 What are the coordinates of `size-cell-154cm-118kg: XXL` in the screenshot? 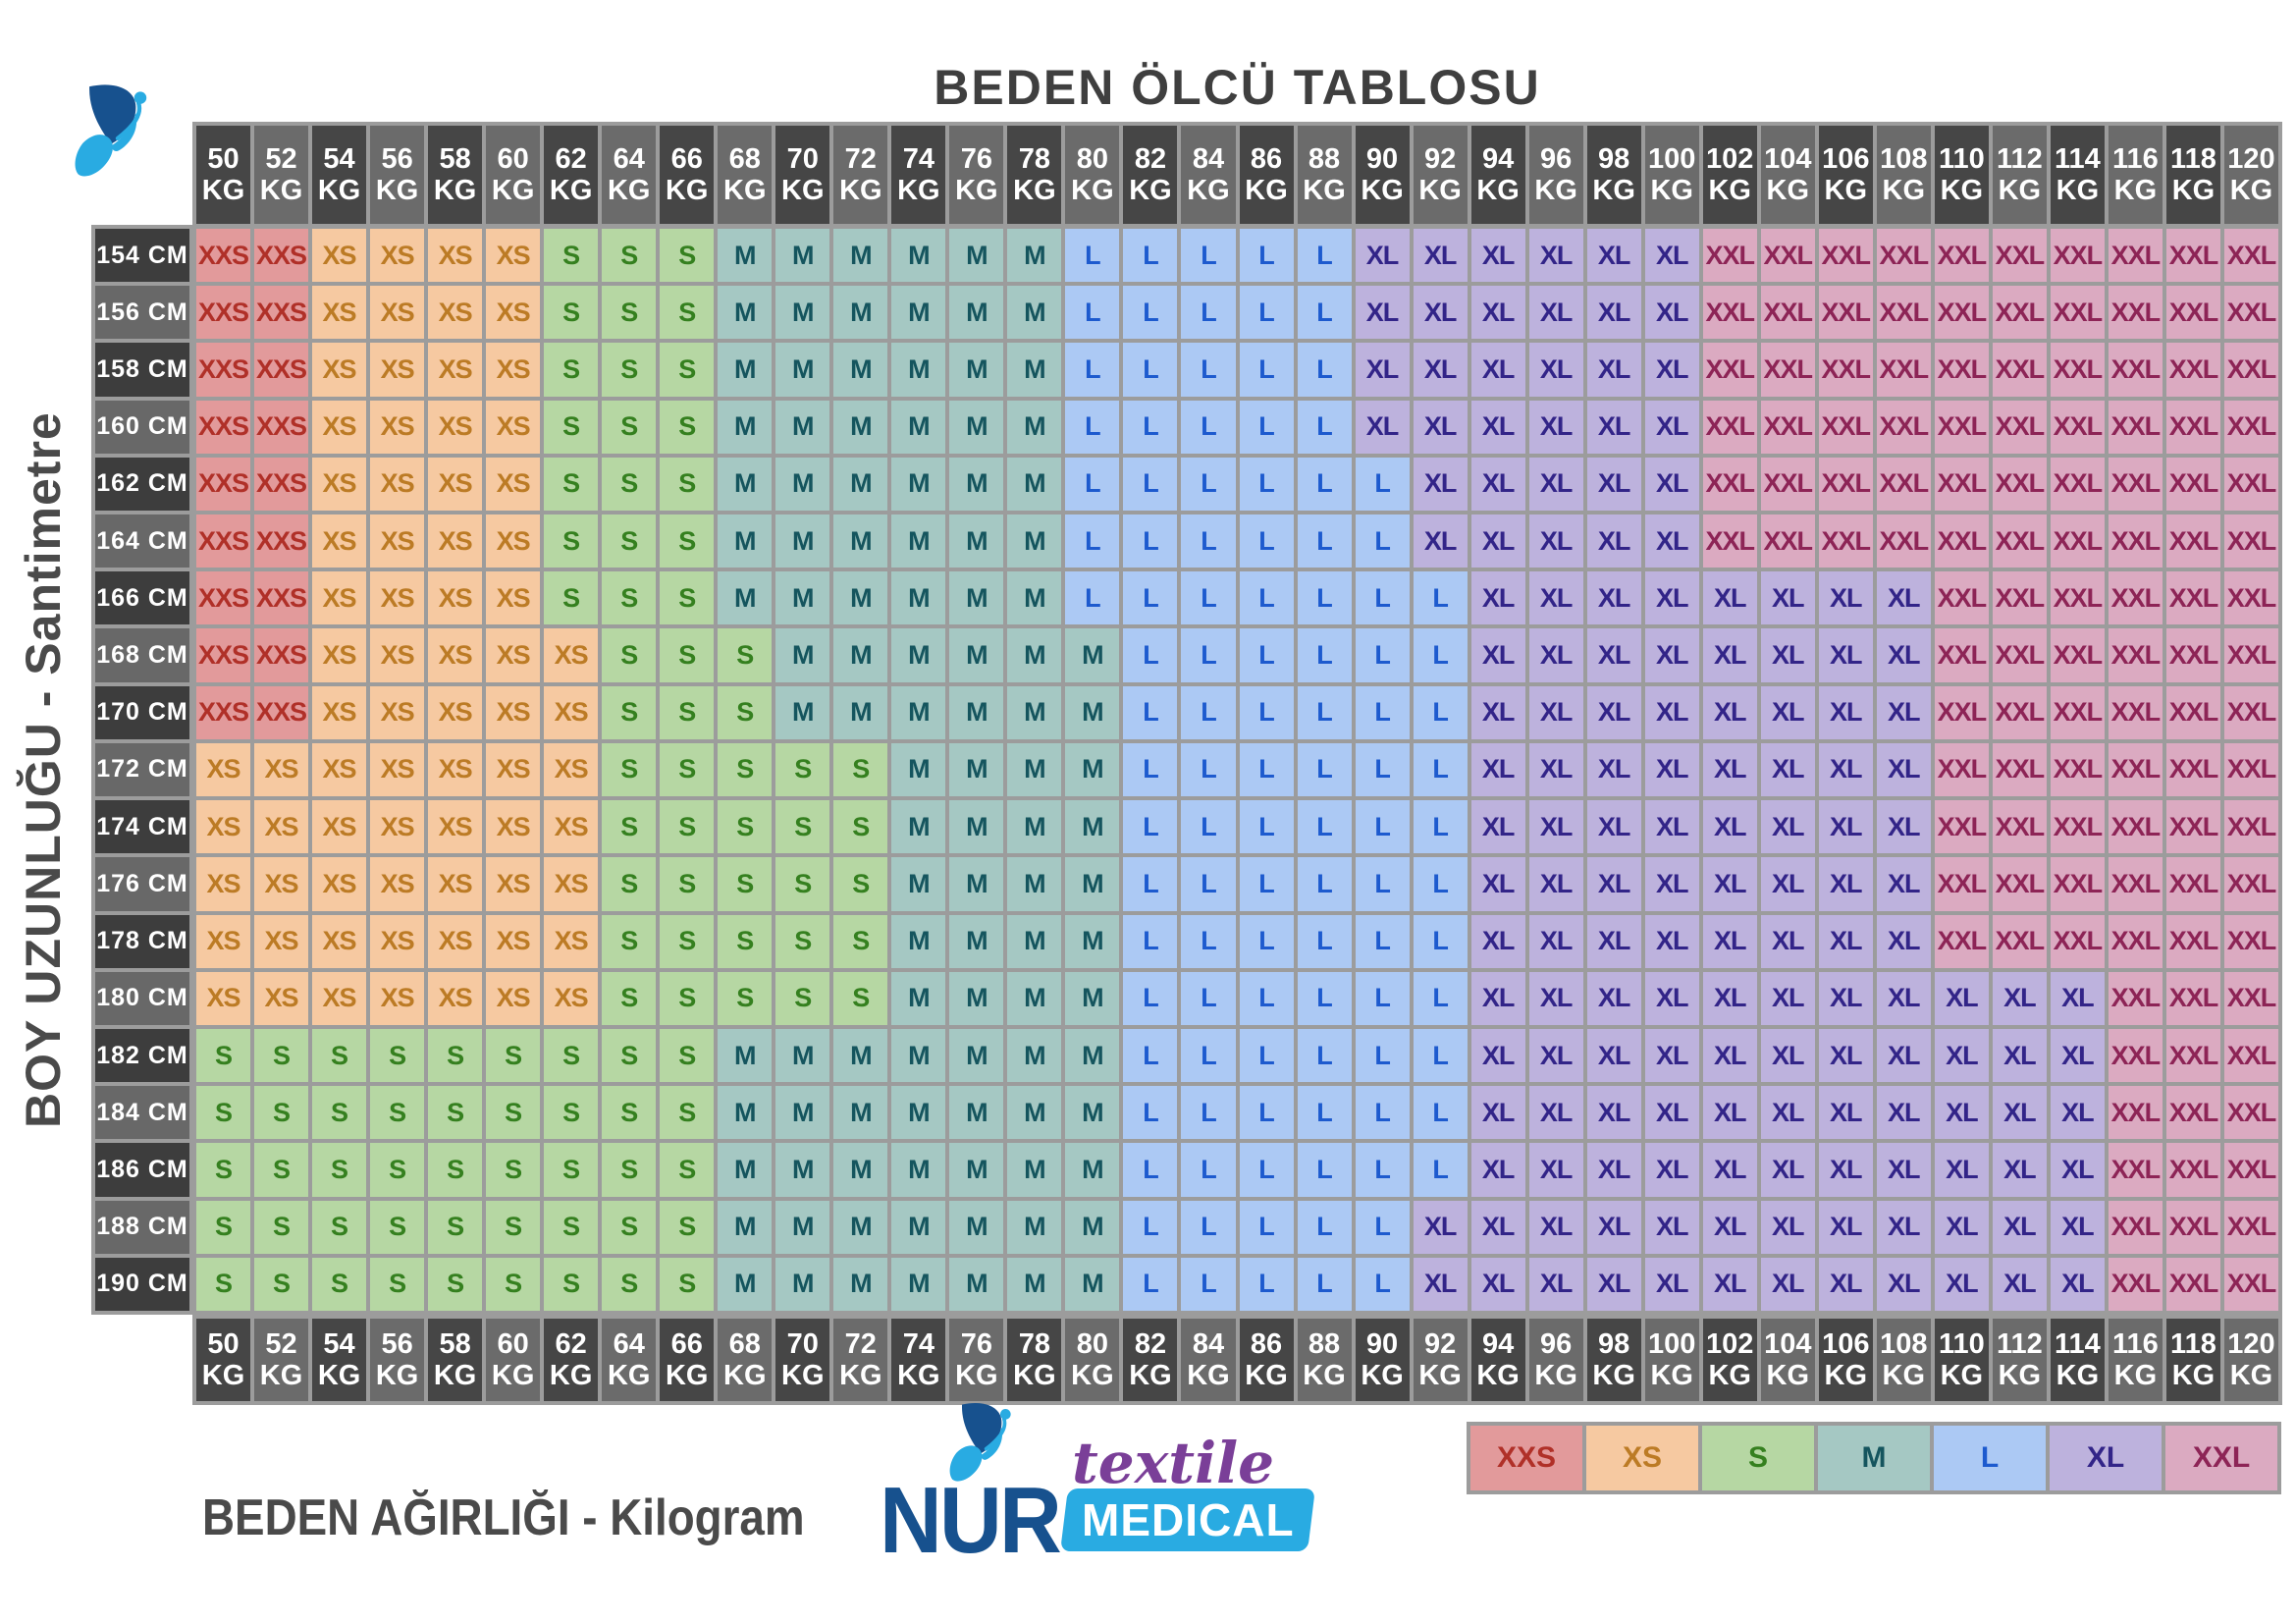 It's located at (2193, 256).